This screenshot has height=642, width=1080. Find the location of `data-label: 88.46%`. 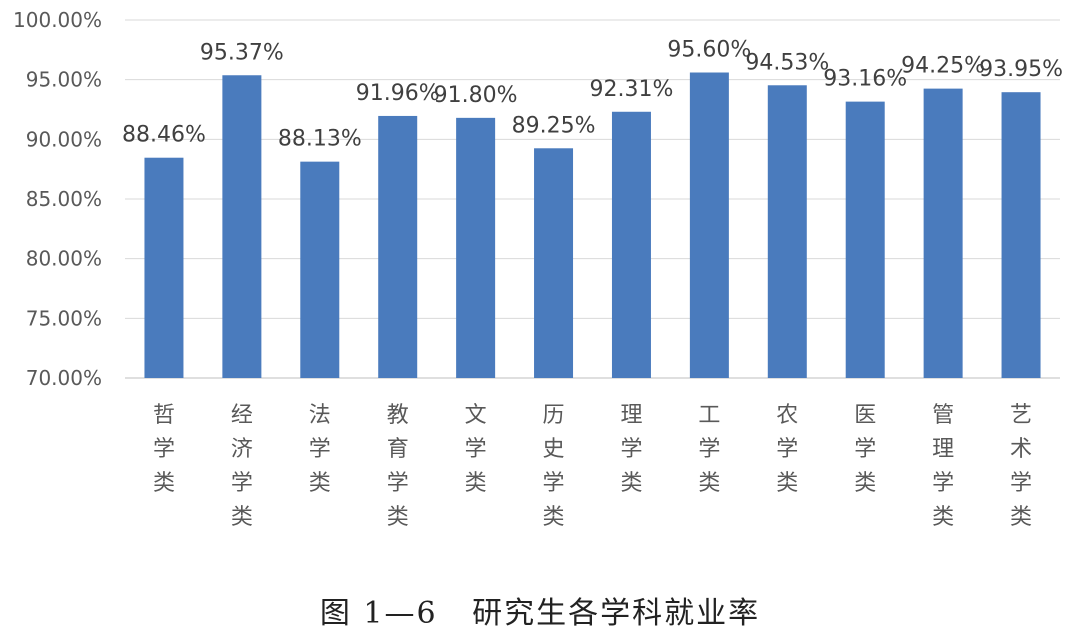

data-label: 88.46% is located at coordinates (164, 135).